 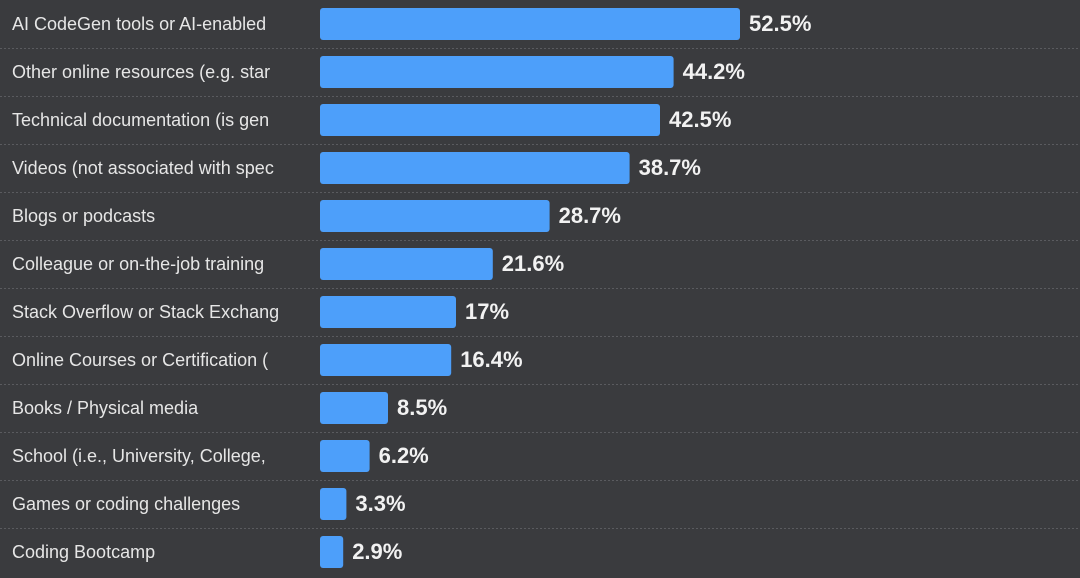 What do you see at coordinates (143, 168) in the screenshot?
I see `category-label: Videos (not associated with spec` at bounding box center [143, 168].